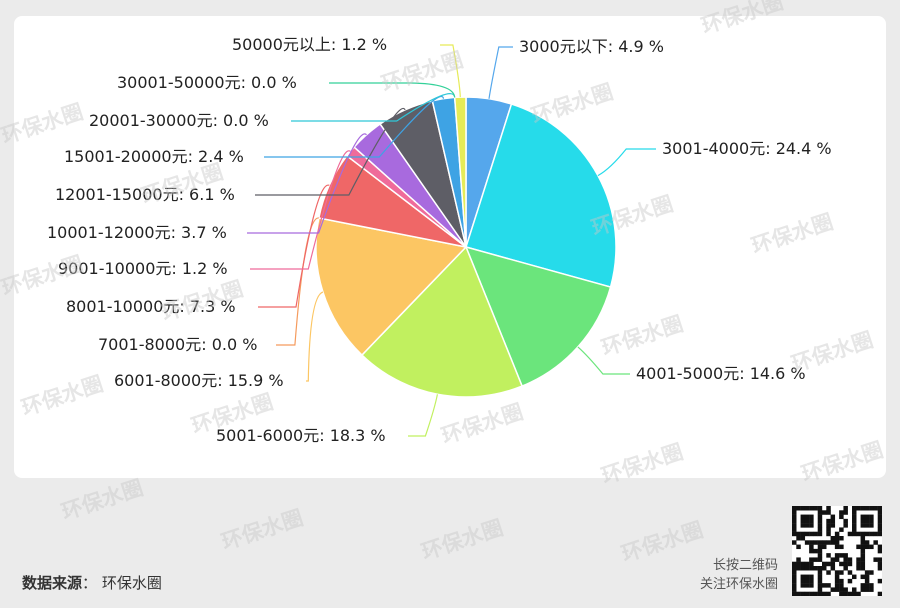  What do you see at coordinates (52, 583) in the screenshot?
I see `data-source-key: 数据来源` at bounding box center [52, 583].